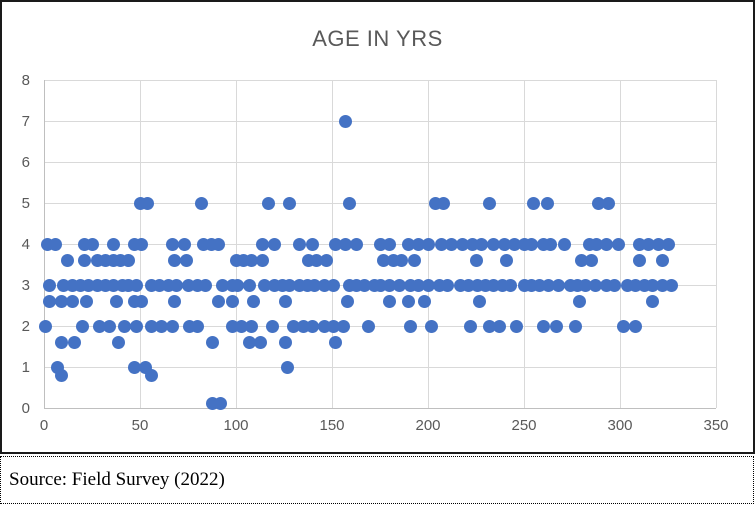 This screenshot has height=505, width=755. What do you see at coordinates (117, 479) in the screenshot?
I see `source-note-text: Source: Field Survey (2022)` at bounding box center [117, 479].